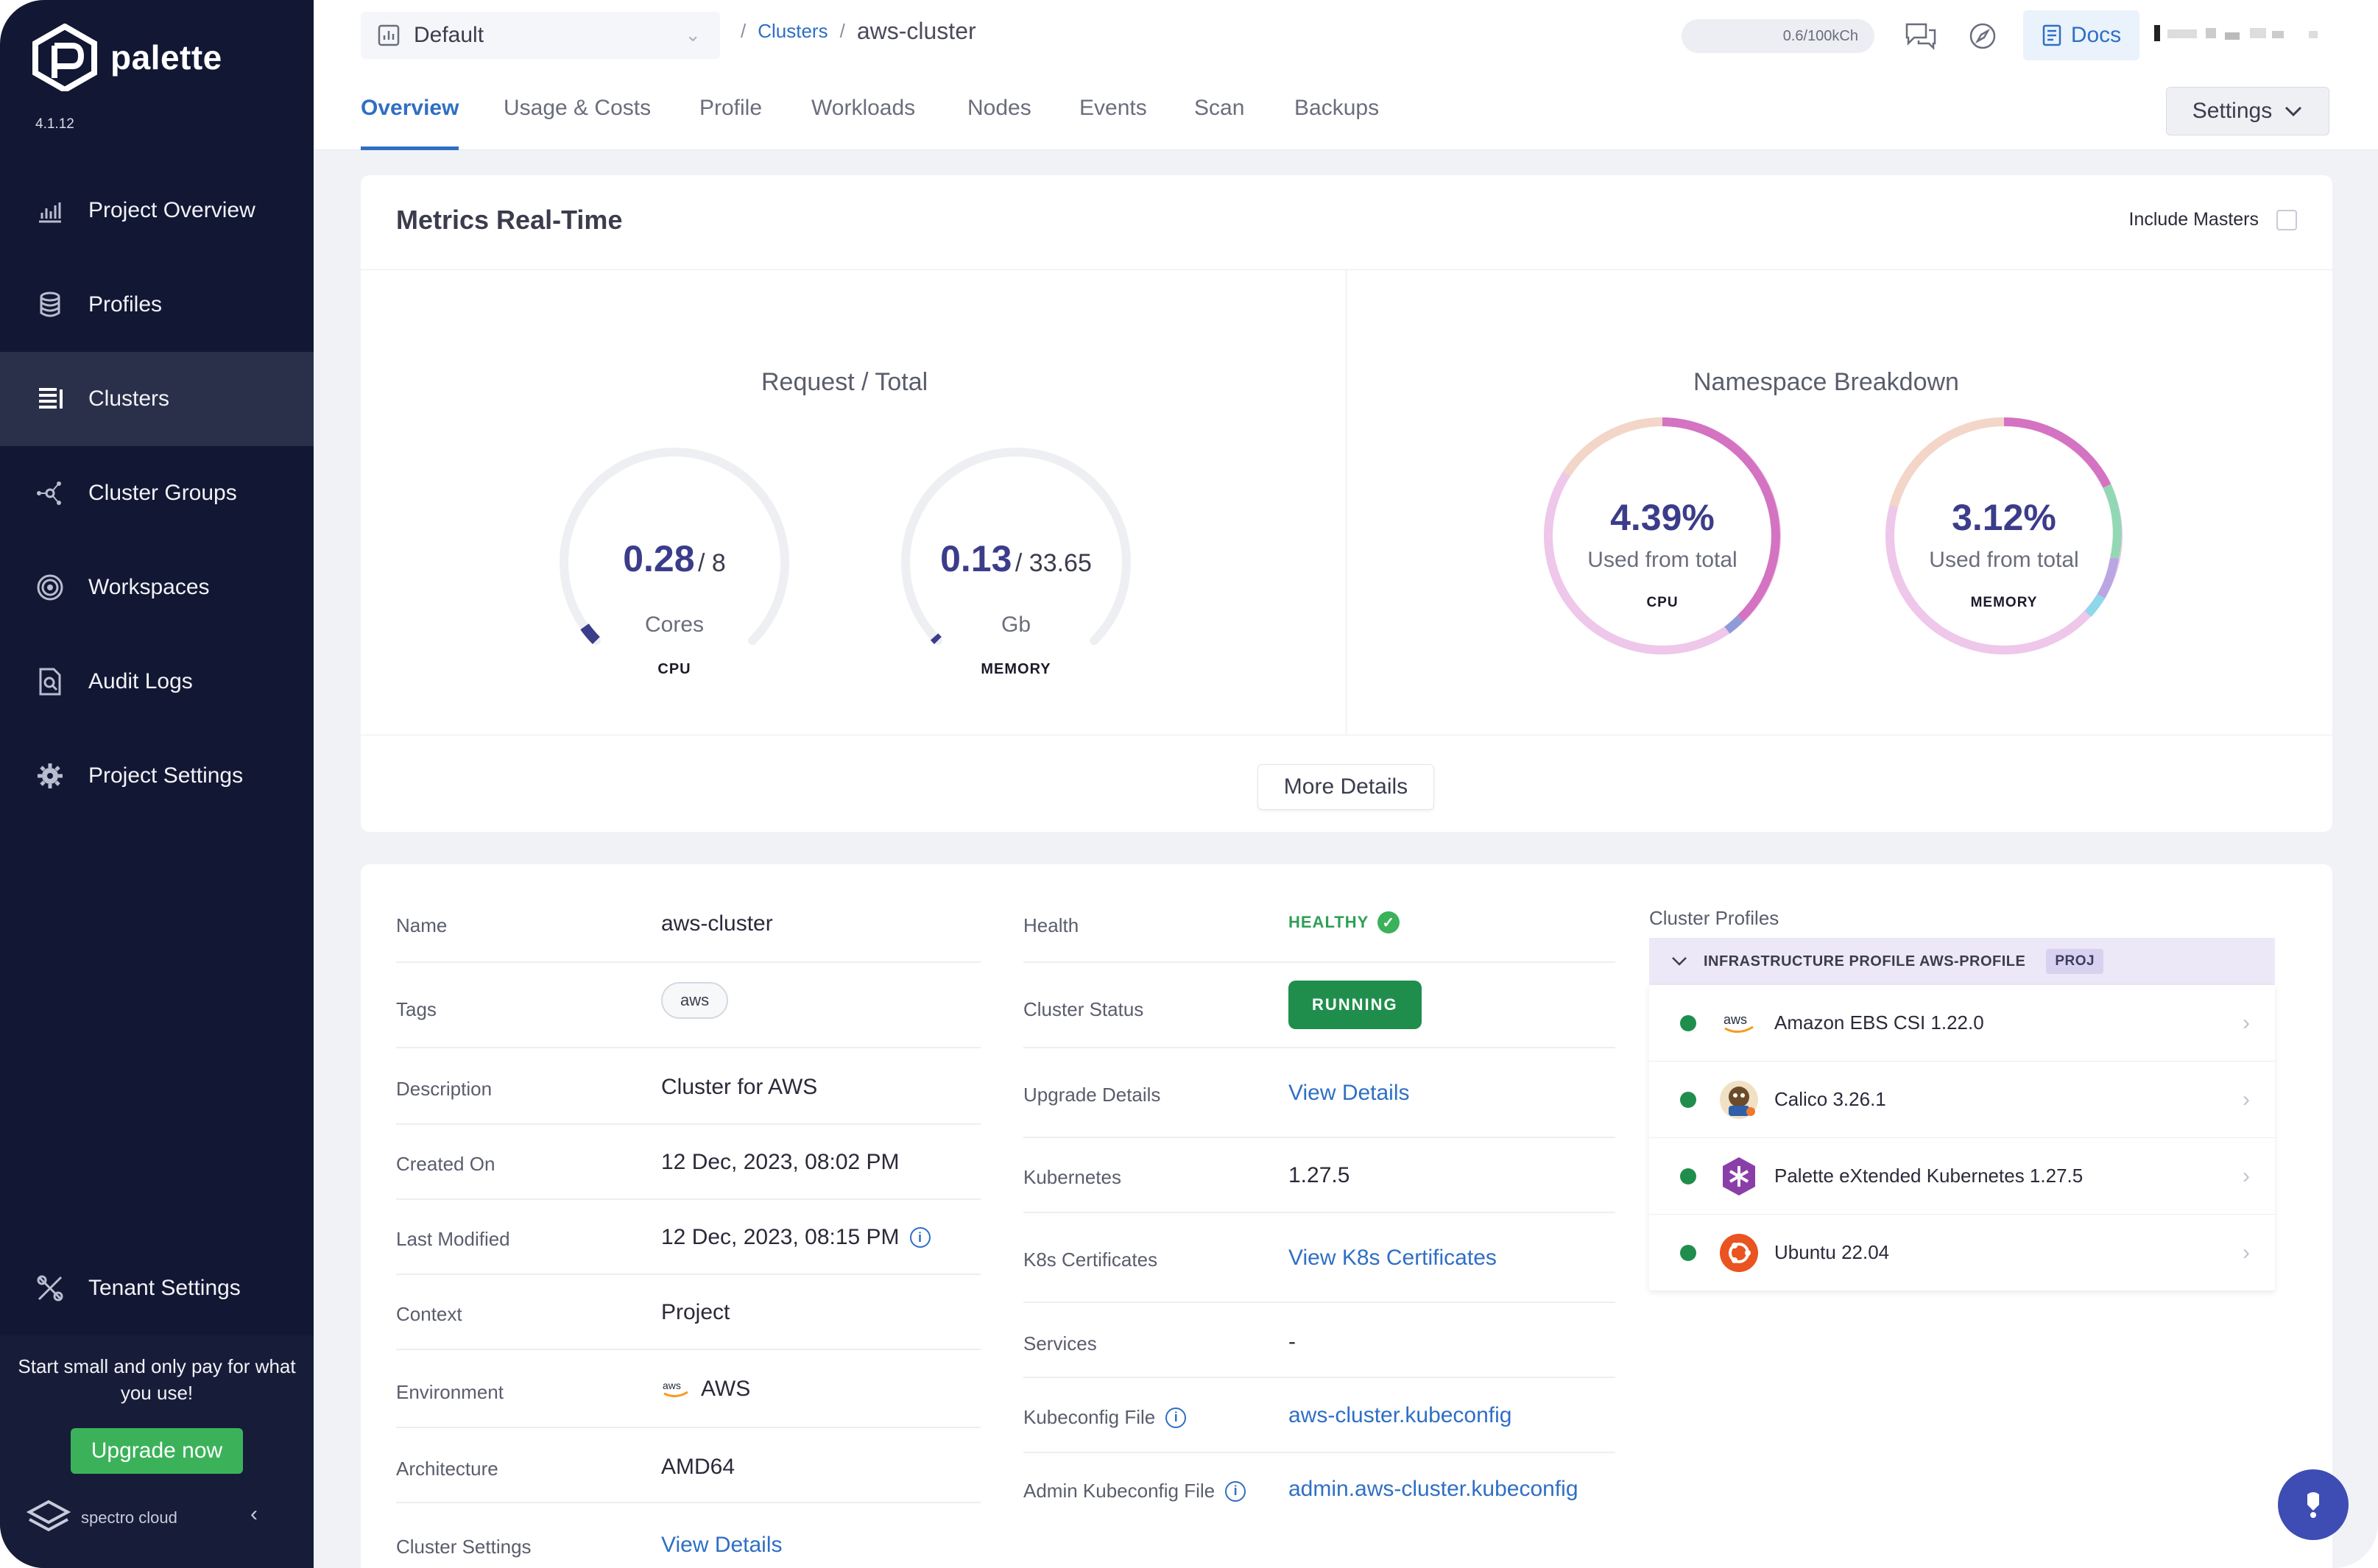 This screenshot has width=2378, height=1568. Describe the element at coordinates (1962, 1253) in the screenshot. I see `profile-layer-item: Ubuntu 22.04 ›` at that location.